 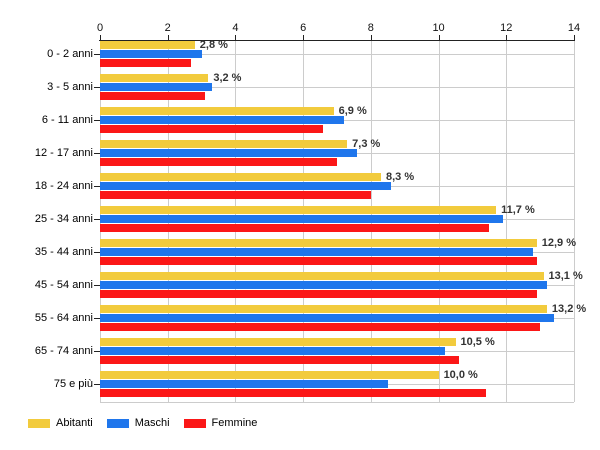 I want to click on x-axis-line, so click(x=337, y=40).